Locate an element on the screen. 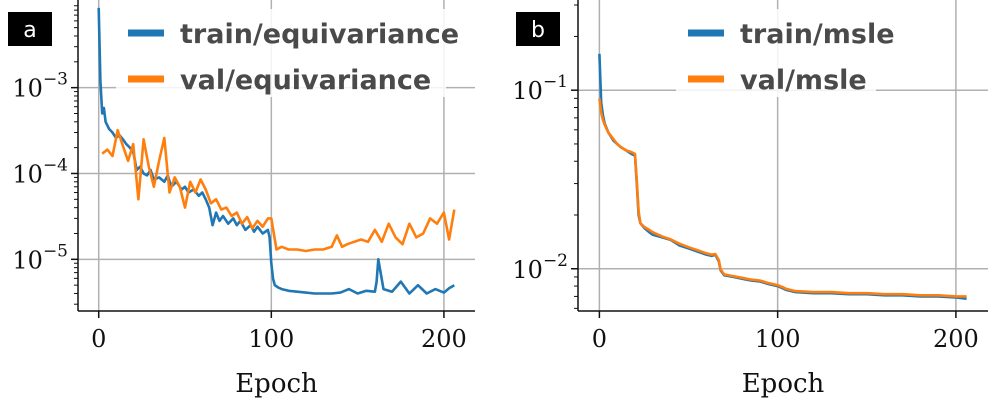 This screenshot has width=996, height=409. panel-letter: b is located at coordinates (538, 30).